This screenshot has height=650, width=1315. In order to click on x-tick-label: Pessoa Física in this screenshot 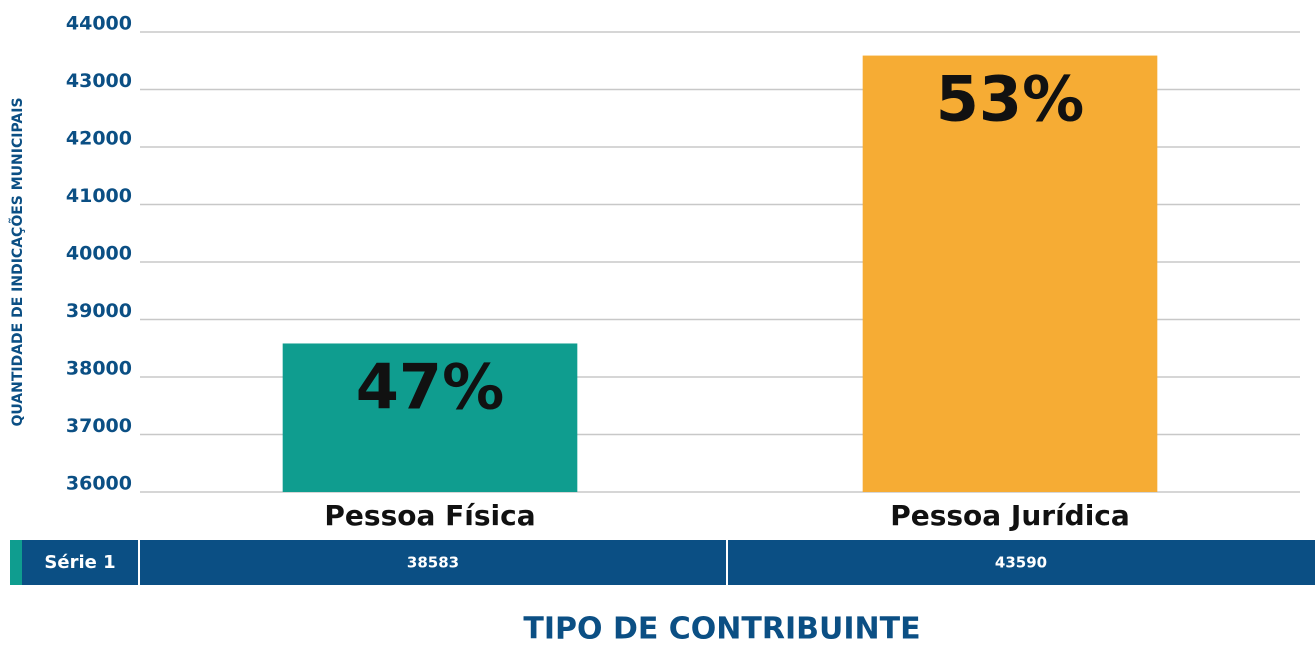, I will do `click(429, 515)`.